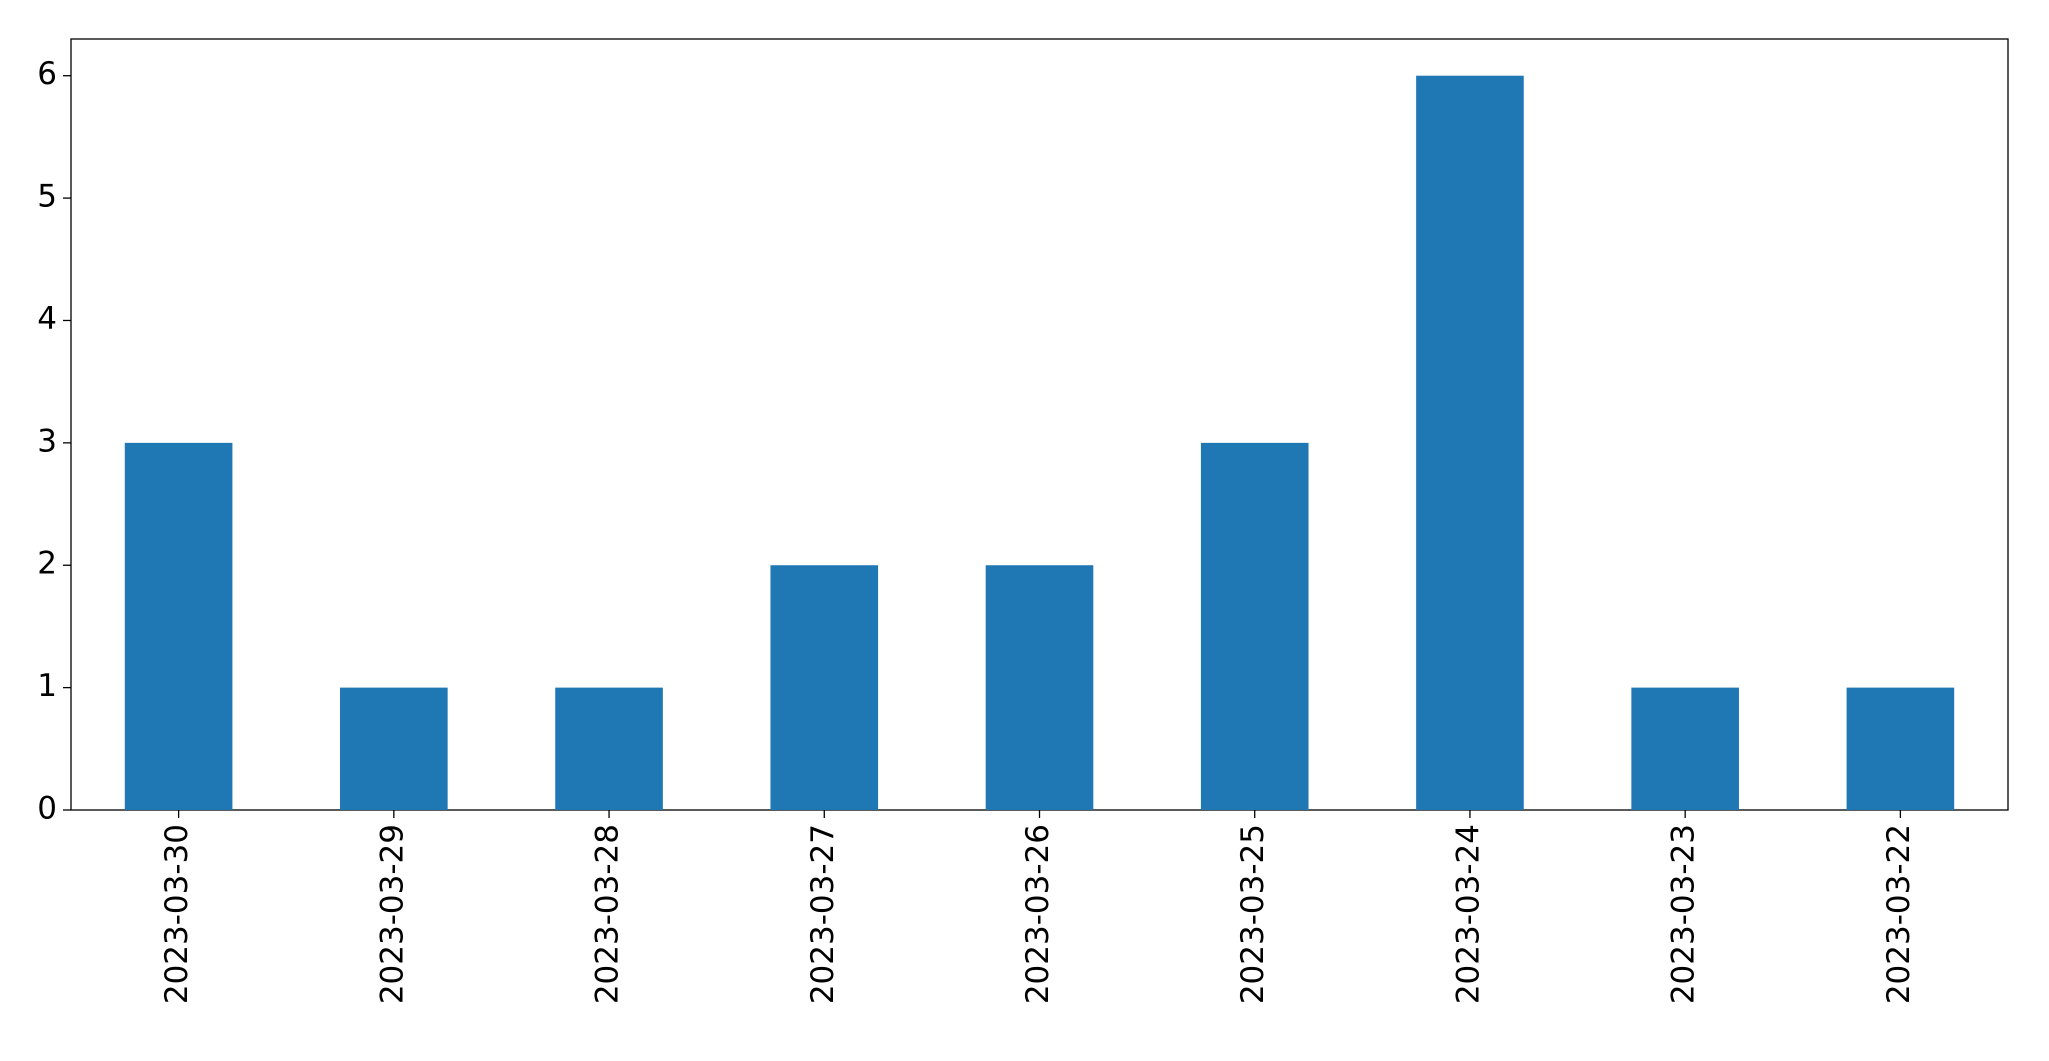 This screenshot has height=1061, width=2049. Describe the element at coordinates (1253, 914) in the screenshot. I see `x-tick-label: 2023-03-25` at that location.